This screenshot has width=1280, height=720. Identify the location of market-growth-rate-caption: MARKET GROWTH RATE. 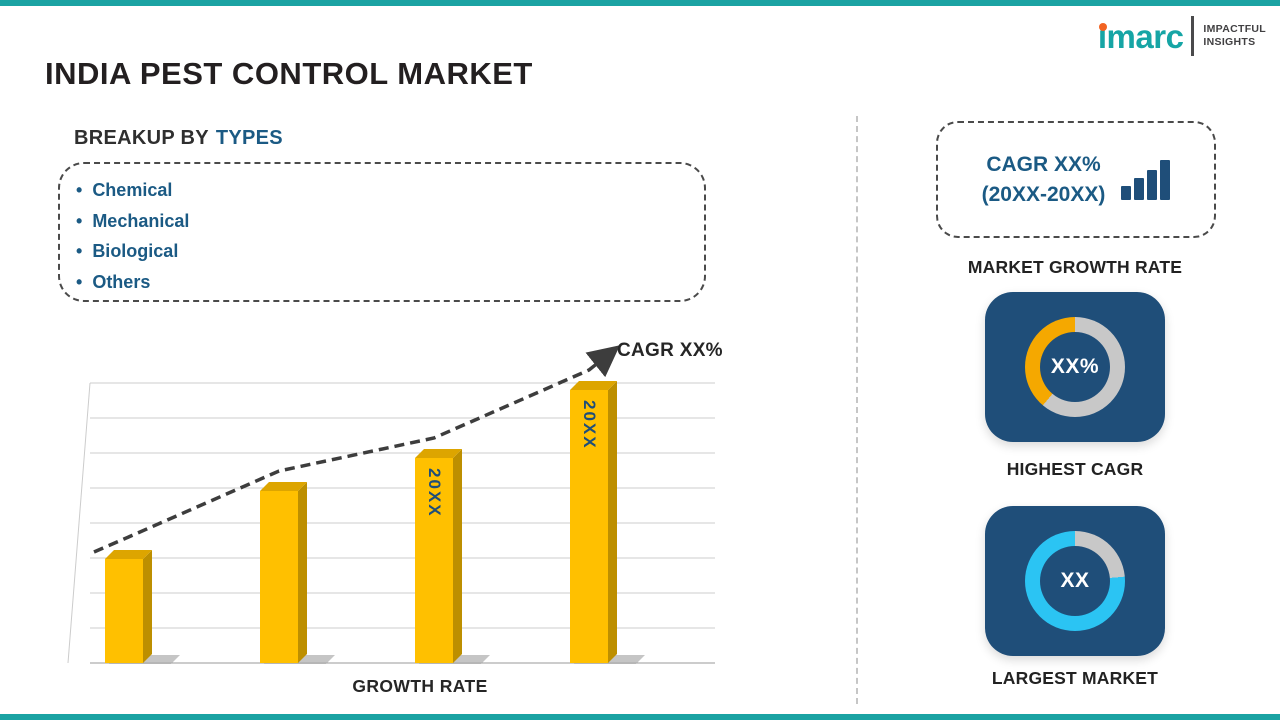
(1075, 267).